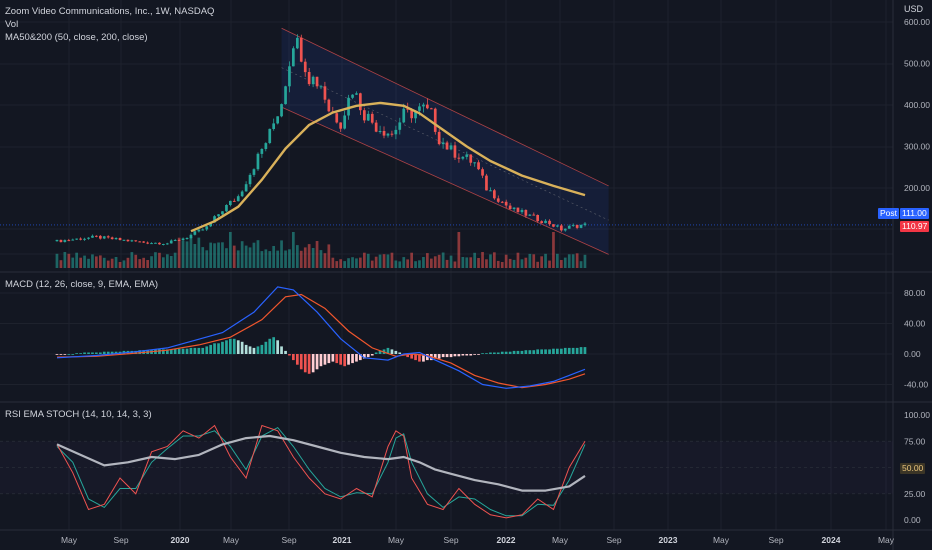  Describe the element at coordinates (76, 37) in the screenshot. I see `ma-indicator-label: MA50&200 (50, close, 200, close)` at that location.